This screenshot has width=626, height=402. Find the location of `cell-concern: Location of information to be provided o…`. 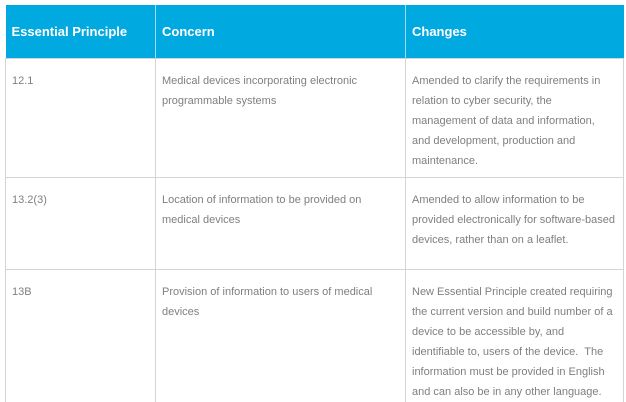

cell-concern: Location of information to be provided o… is located at coordinates (280, 223).